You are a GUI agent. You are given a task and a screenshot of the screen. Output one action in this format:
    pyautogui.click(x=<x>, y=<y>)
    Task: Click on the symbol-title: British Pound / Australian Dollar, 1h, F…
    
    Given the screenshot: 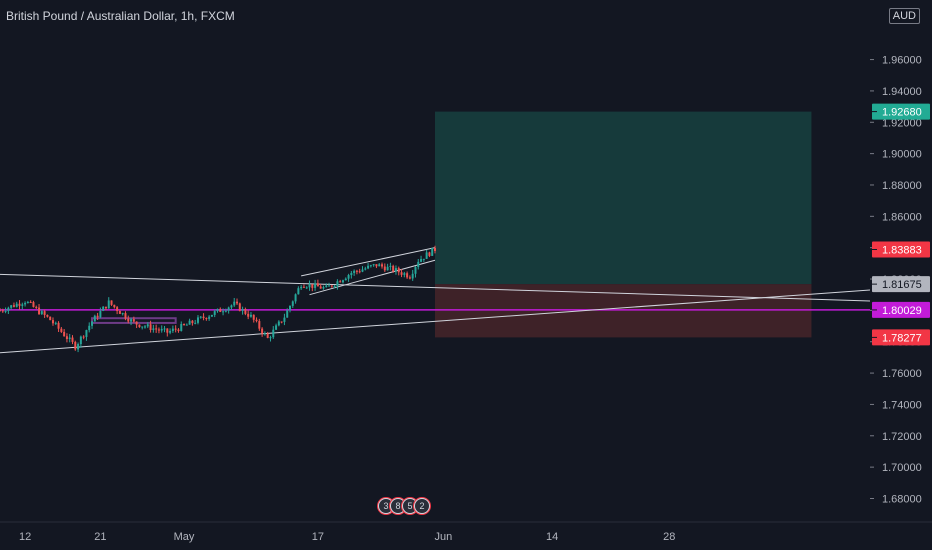 What is the action you would take?
    pyautogui.click(x=120, y=16)
    